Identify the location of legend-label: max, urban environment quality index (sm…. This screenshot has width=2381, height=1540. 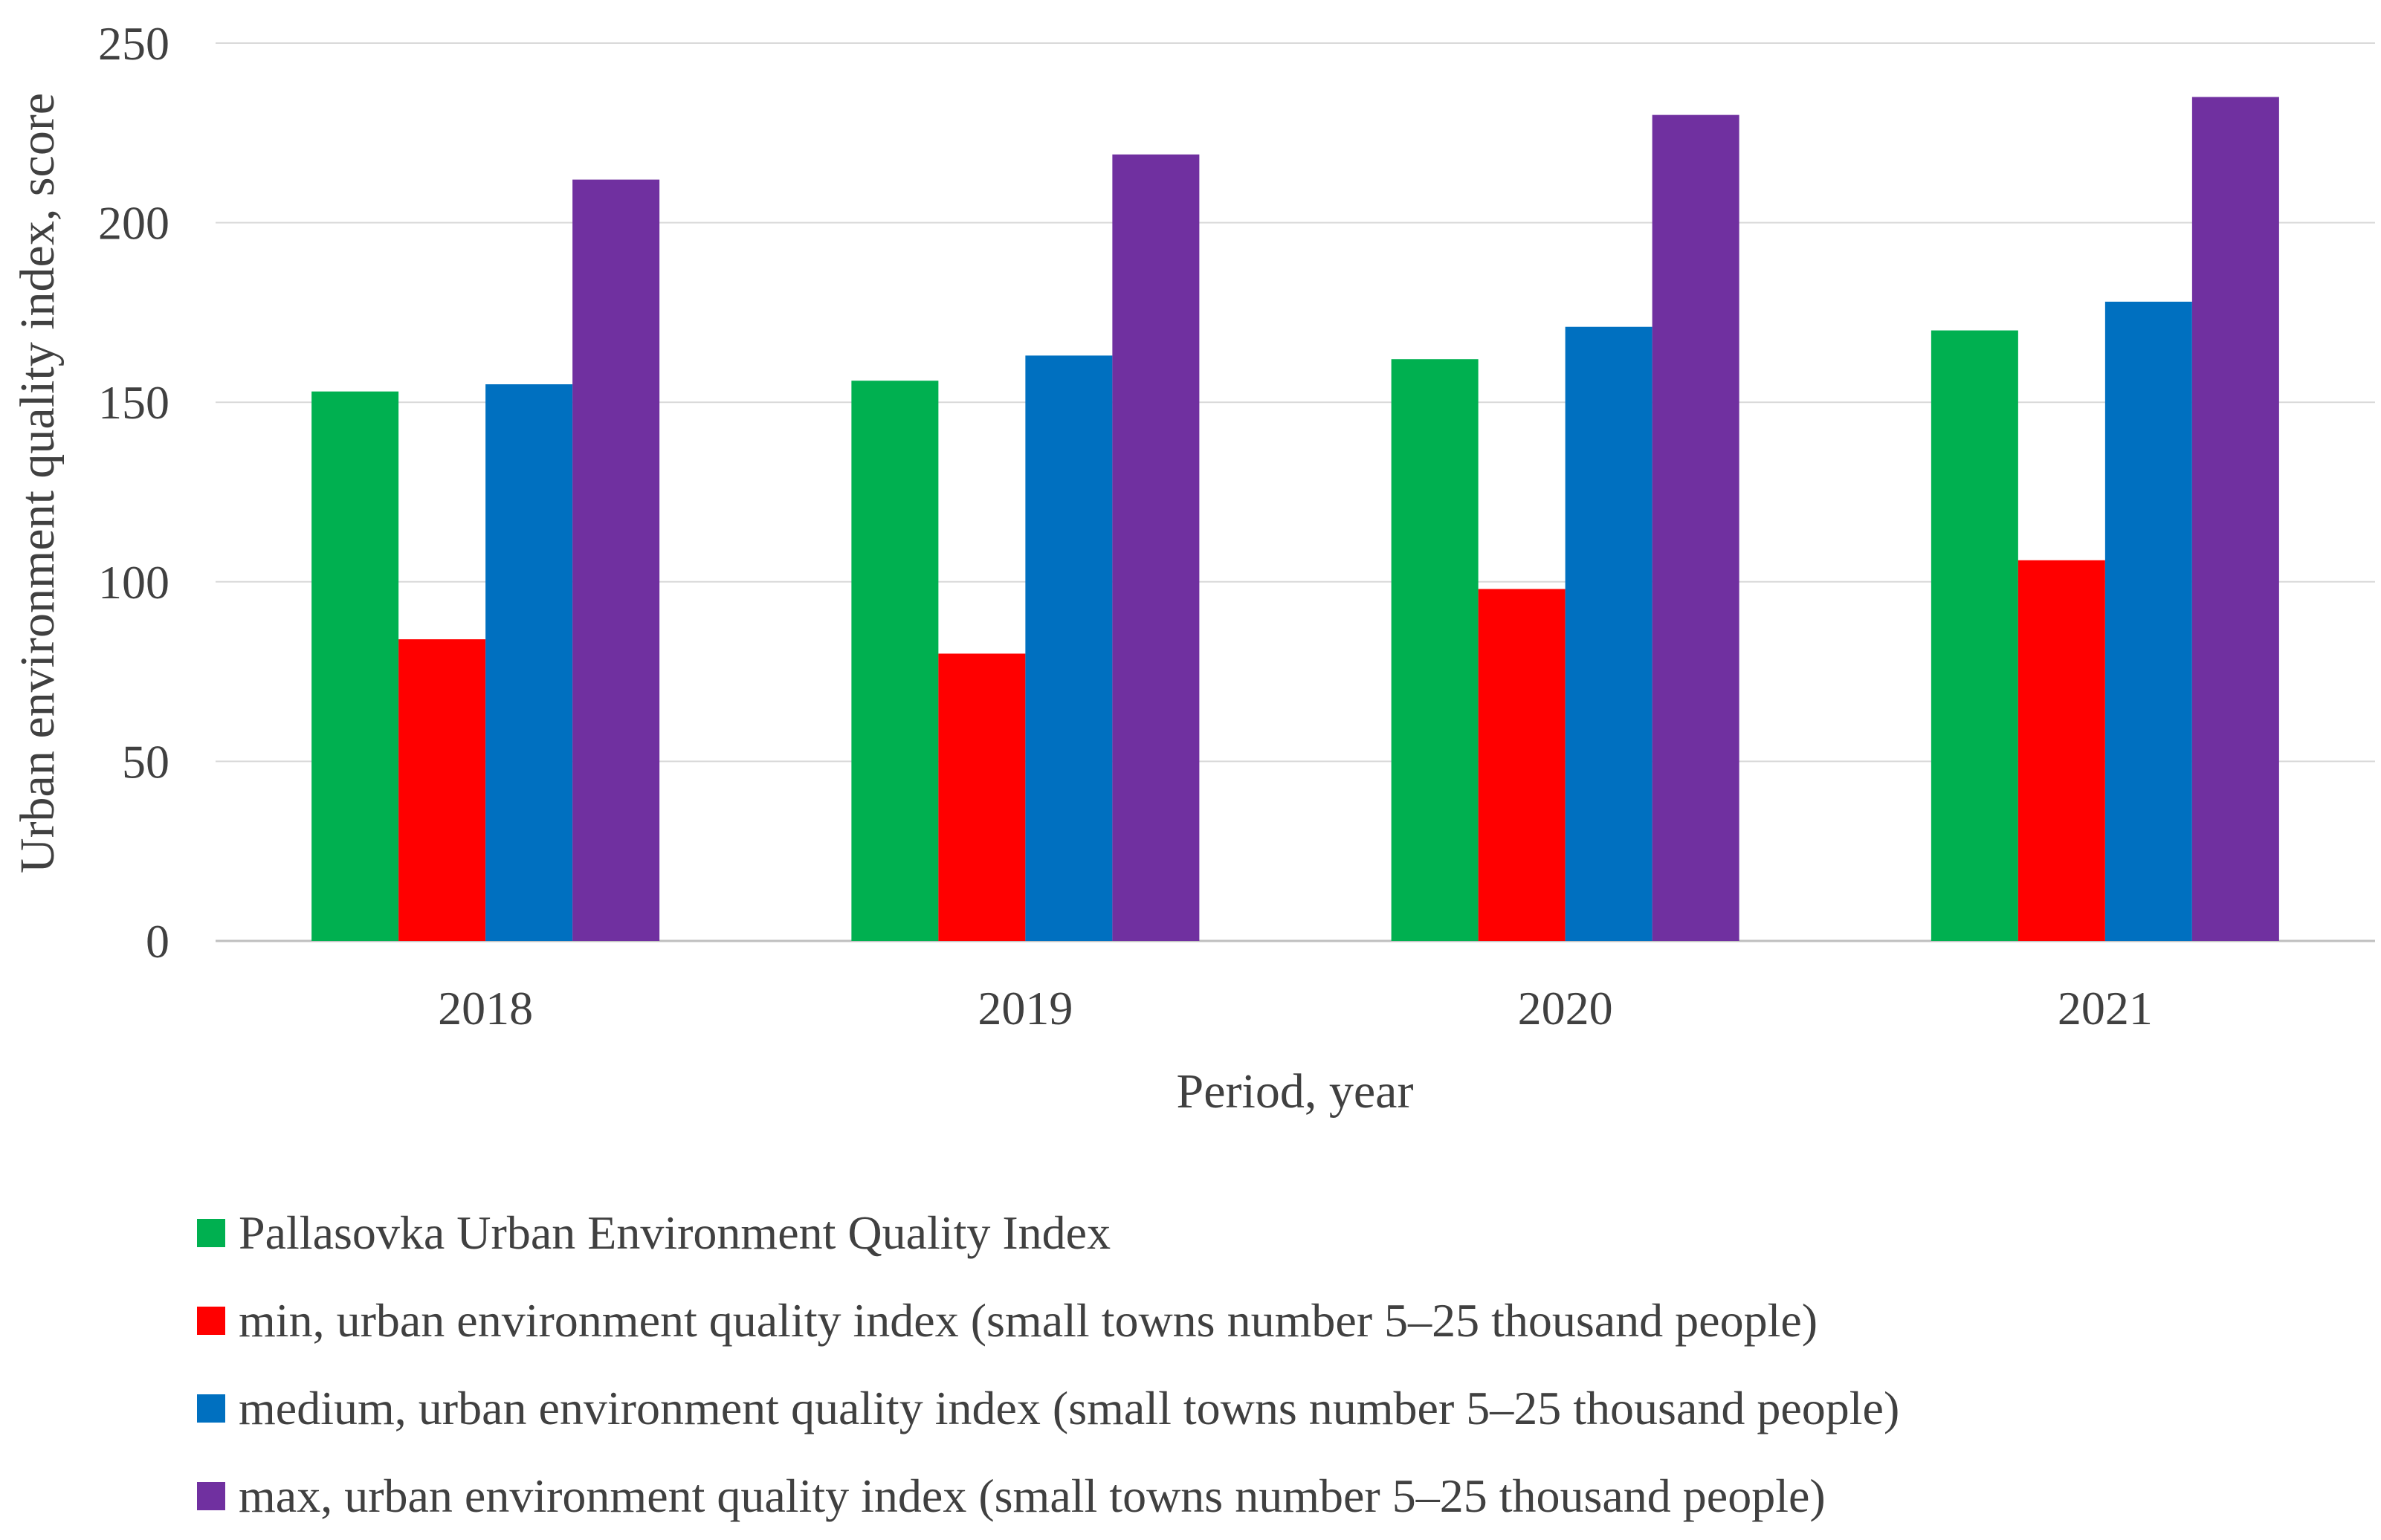
(1032, 1495).